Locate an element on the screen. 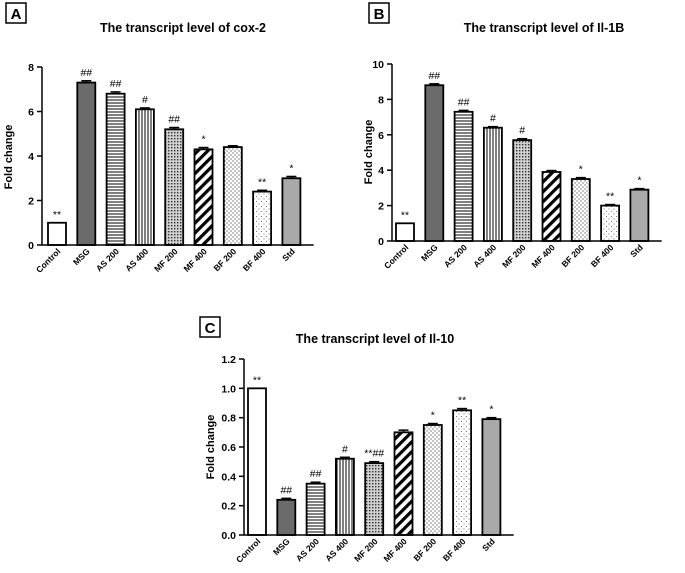 This screenshot has height=573, width=685. x-tick-label-a-1: MSG is located at coordinates (81, 256).